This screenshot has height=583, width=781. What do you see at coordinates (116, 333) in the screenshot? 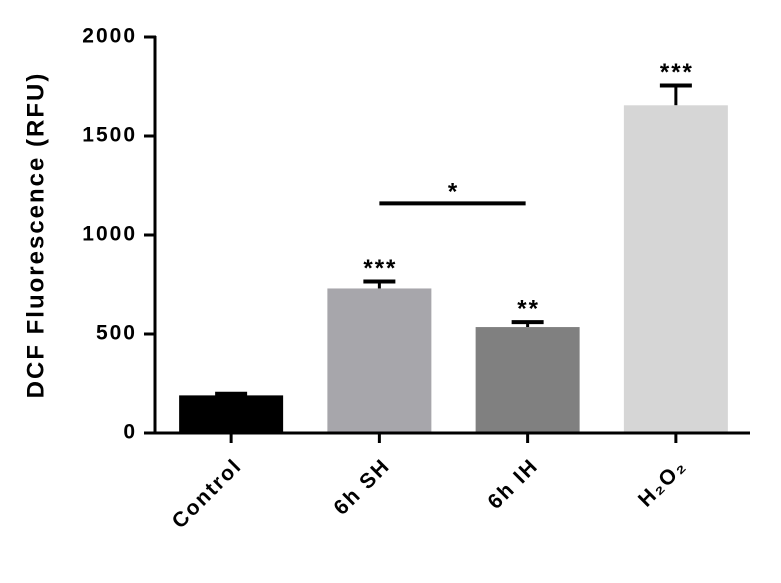
I see `y-tick-label: 500` at bounding box center [116, 333].